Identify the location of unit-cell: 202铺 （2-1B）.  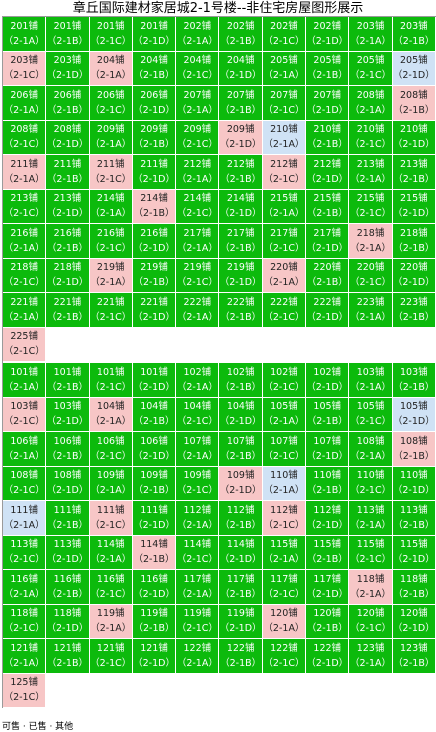
(241, 34).